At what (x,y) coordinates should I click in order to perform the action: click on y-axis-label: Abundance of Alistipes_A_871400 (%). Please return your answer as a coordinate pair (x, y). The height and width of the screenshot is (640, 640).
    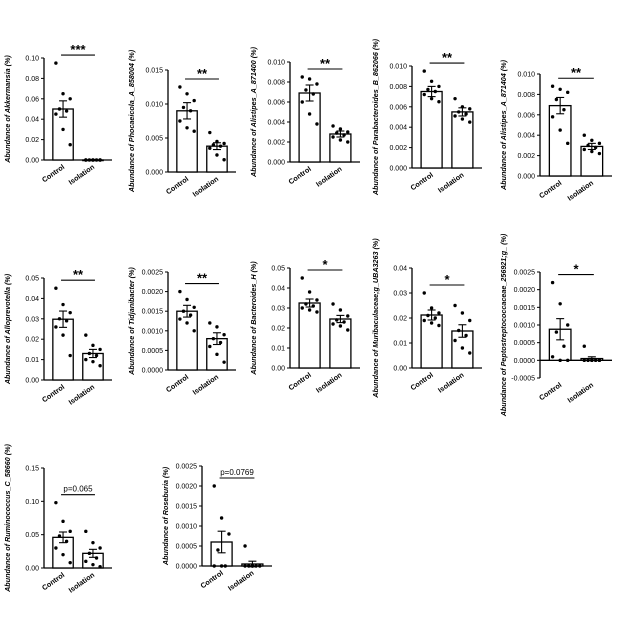
    Looking at the image, I should click on (253, 112).